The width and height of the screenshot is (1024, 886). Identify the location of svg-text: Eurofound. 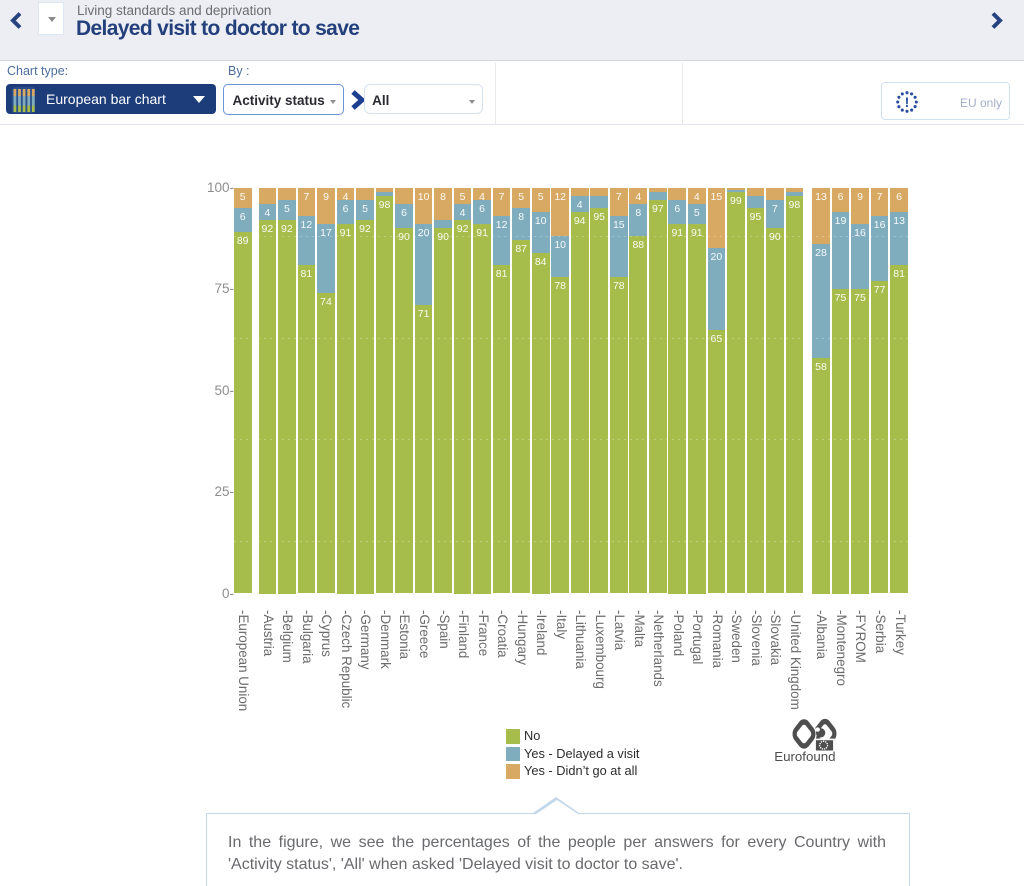
(804, 756).